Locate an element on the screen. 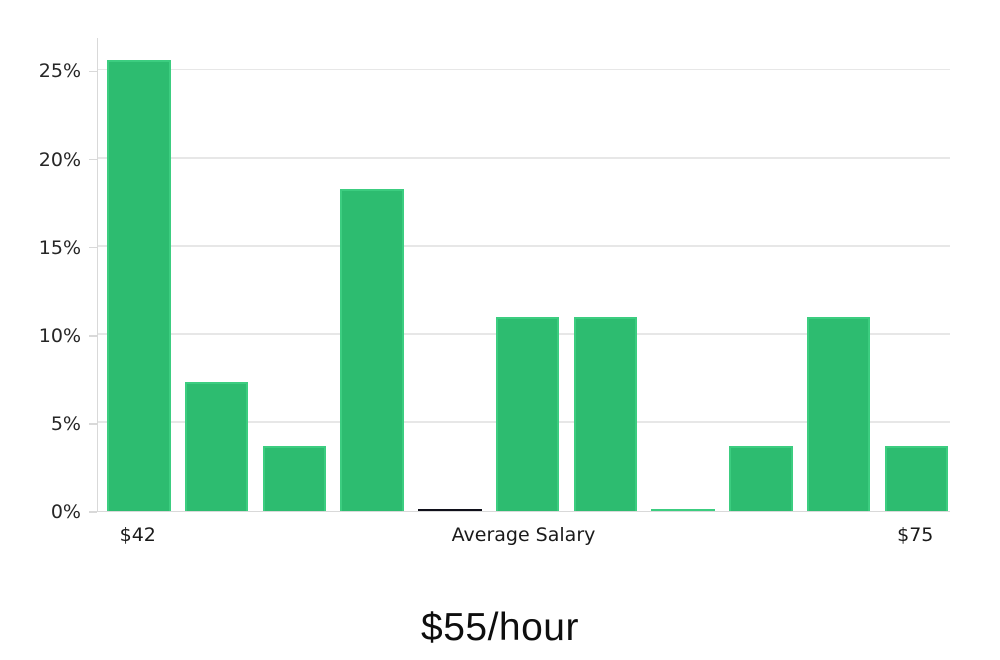  x-axis: $42 $75 Average Salary is located at coordinates (500, 539).